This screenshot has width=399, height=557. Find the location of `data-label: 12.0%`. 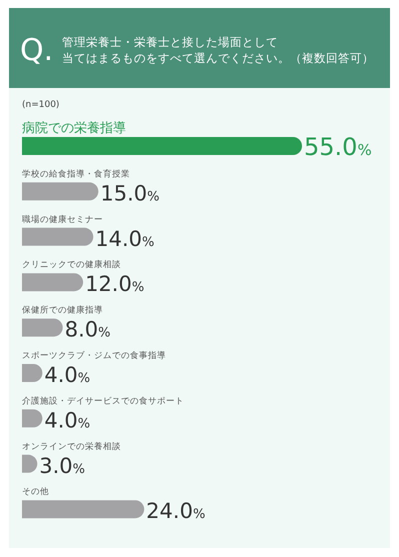

data-label: 12.0% is located at coordinates (114, 284).